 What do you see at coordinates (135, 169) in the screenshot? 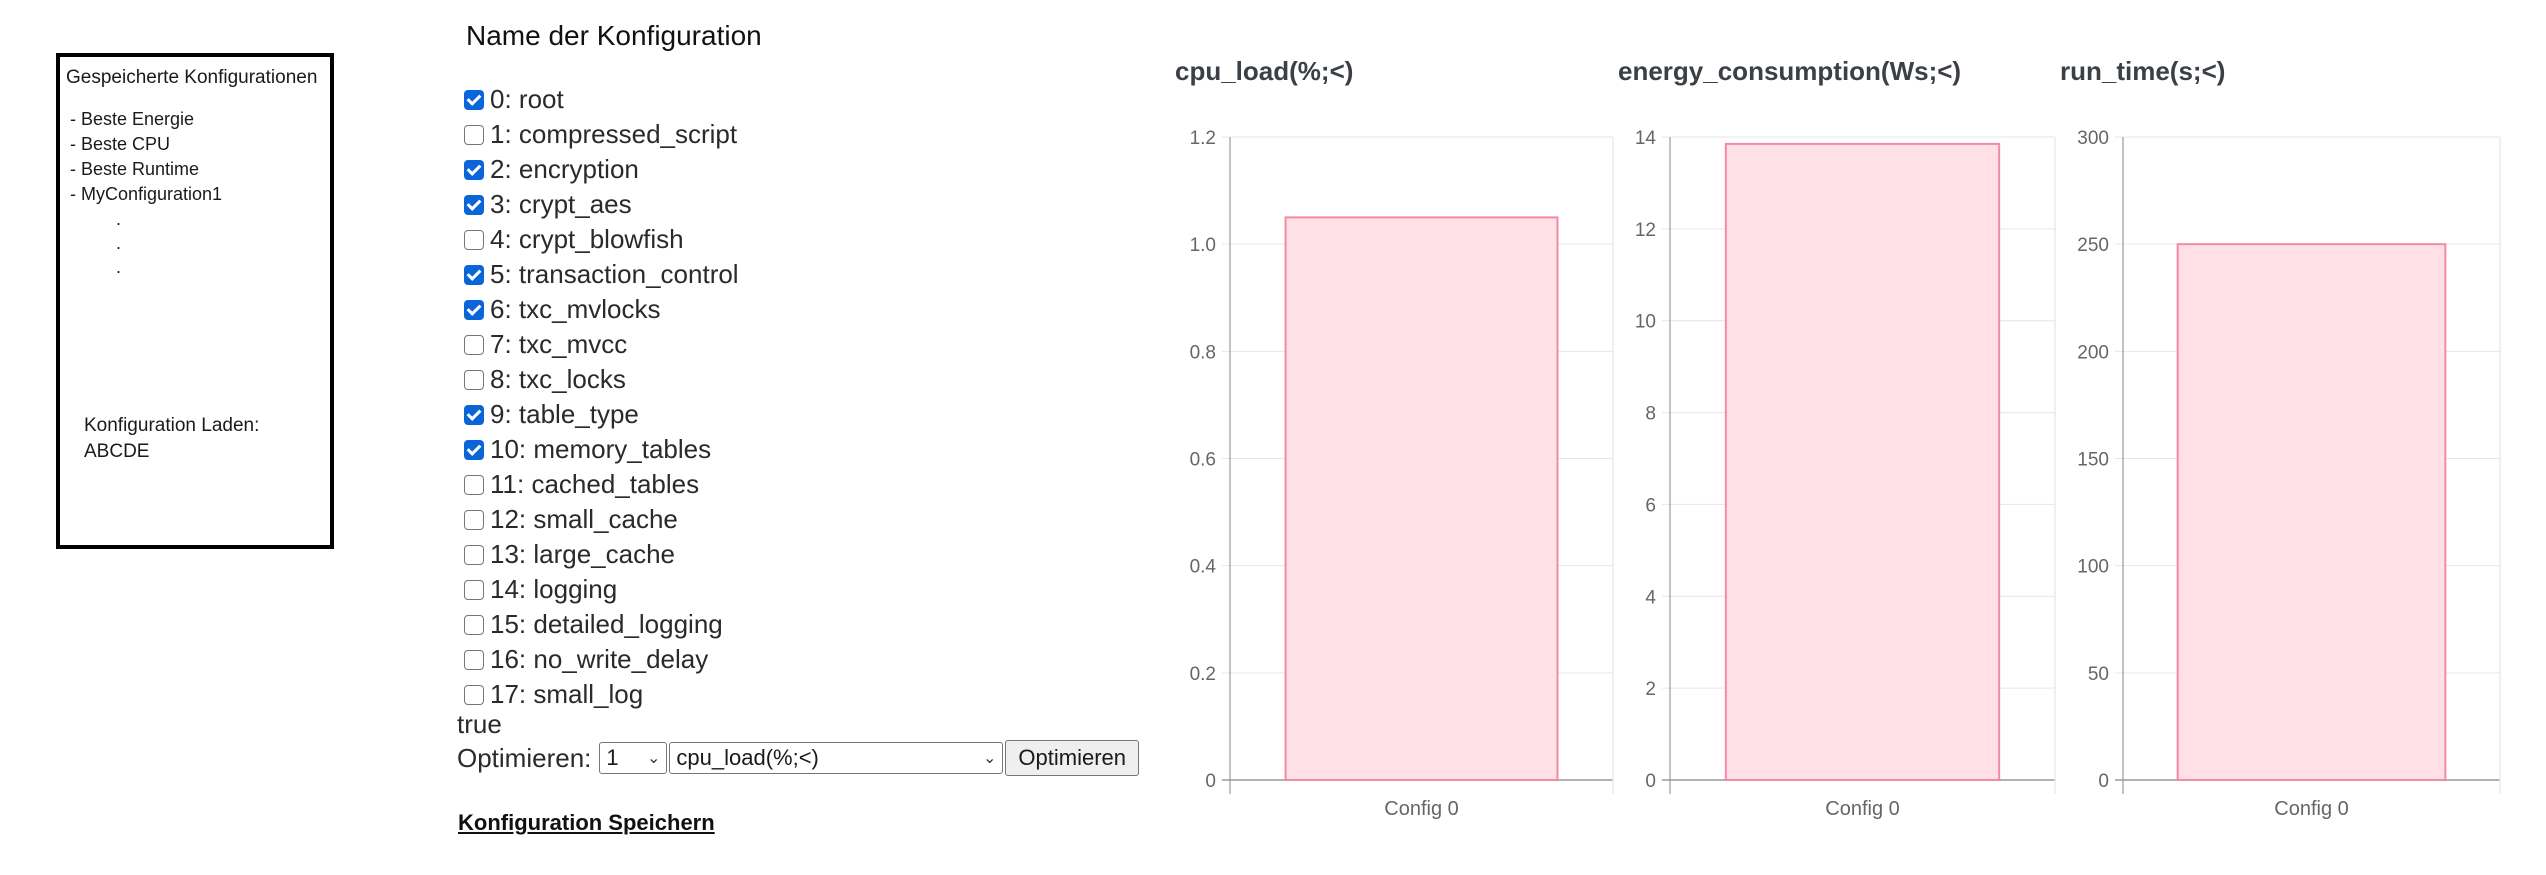
I see `saved-config-item: - Beste Runtime` at bounding box center [135, 169].